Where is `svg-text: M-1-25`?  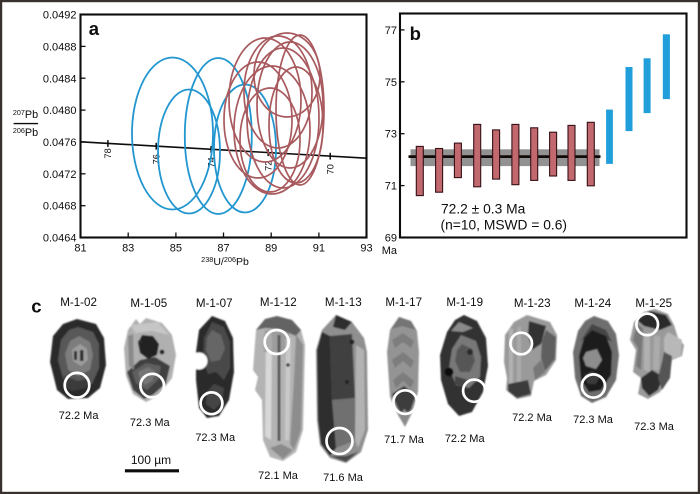
svg-text: M-1-25 is located at coordinates (653, 303).